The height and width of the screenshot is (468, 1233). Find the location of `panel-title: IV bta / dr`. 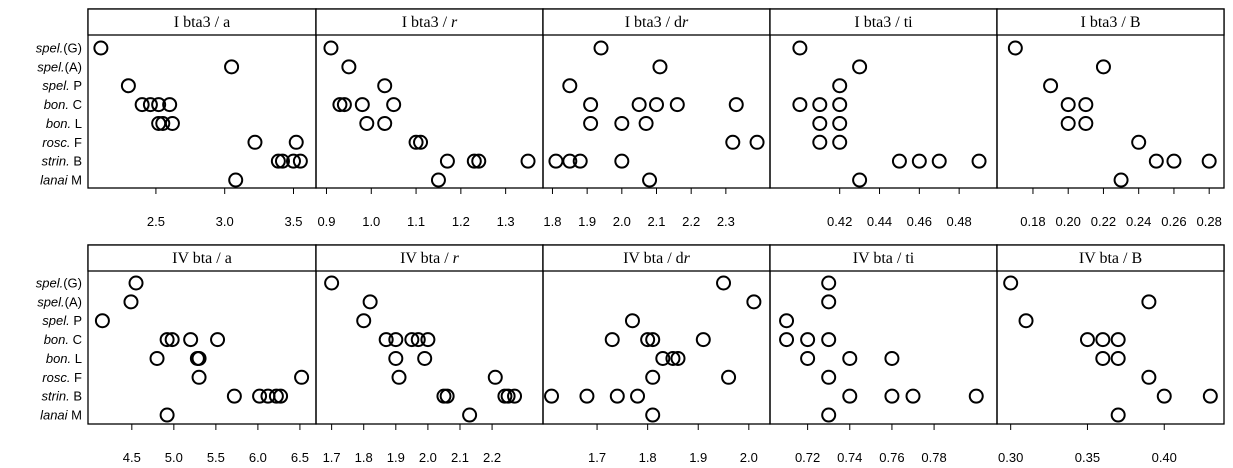

panel-title: IV bta / dr is located at coordinates (657, 258).